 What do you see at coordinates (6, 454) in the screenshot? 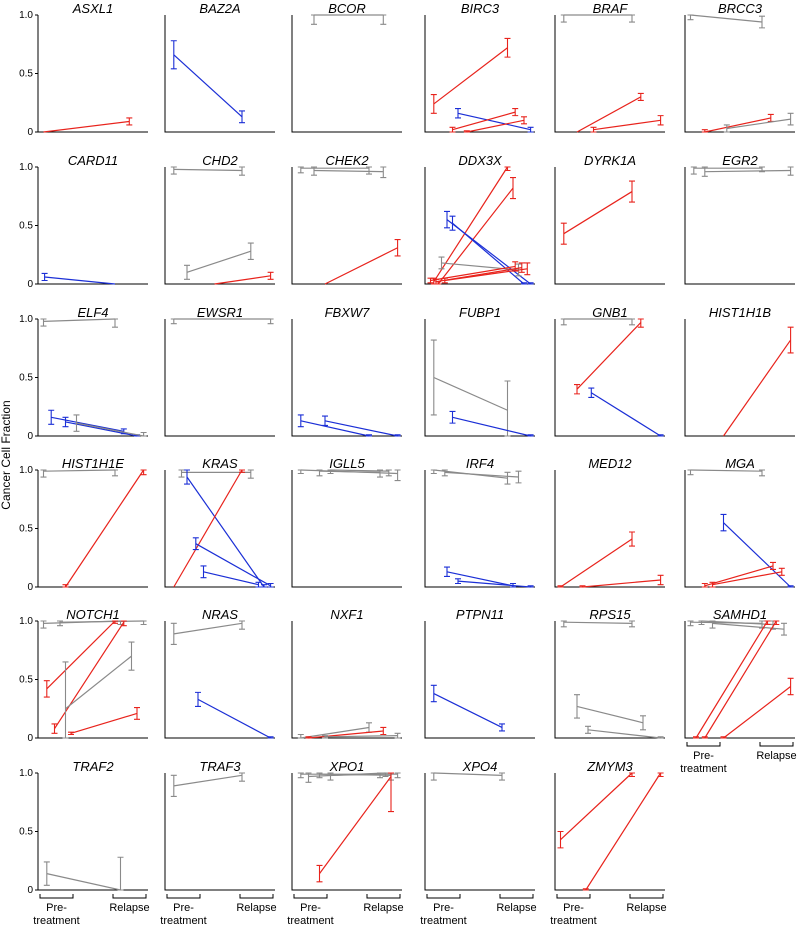
I see `y-axis-label: Cancer Cell Fraction` at bounding box center [6, 454].